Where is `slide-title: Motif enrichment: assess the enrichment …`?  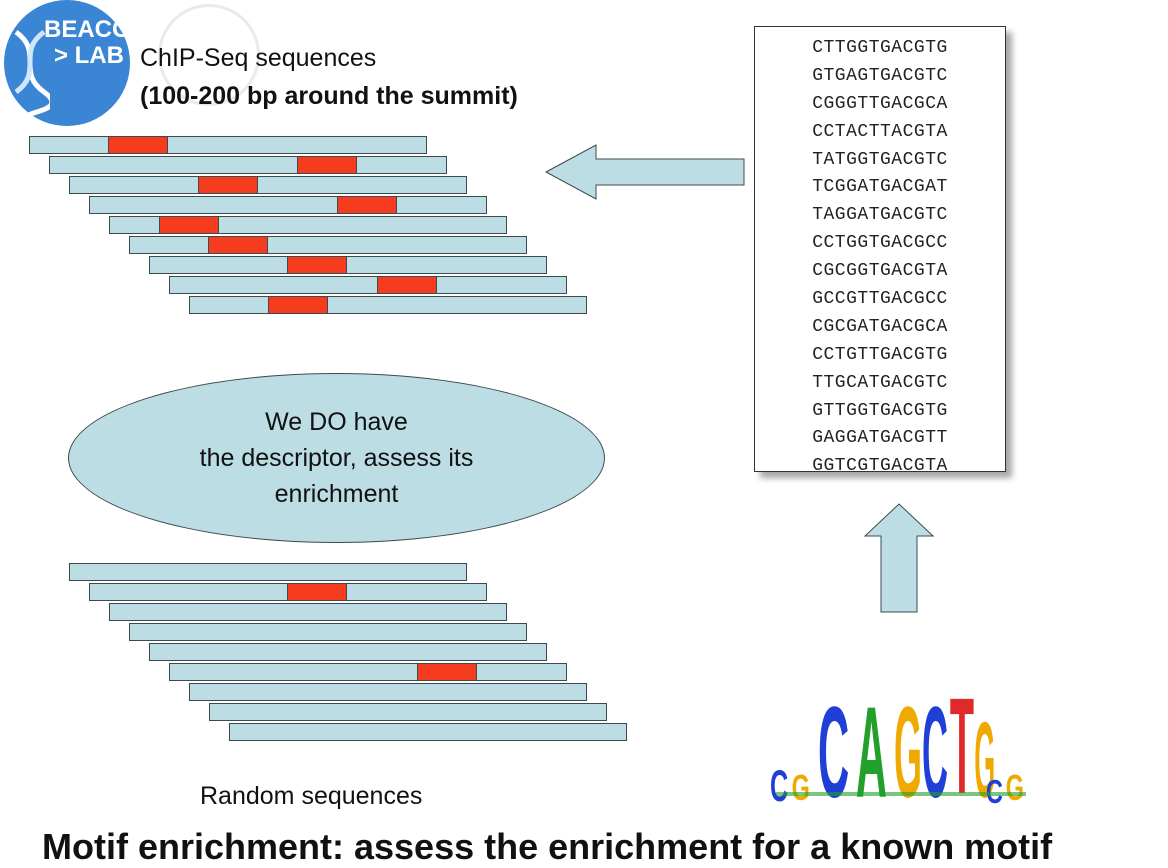 slide-title: Motif enrichment: assess the enrichment … is located at coordinates (547, 846).